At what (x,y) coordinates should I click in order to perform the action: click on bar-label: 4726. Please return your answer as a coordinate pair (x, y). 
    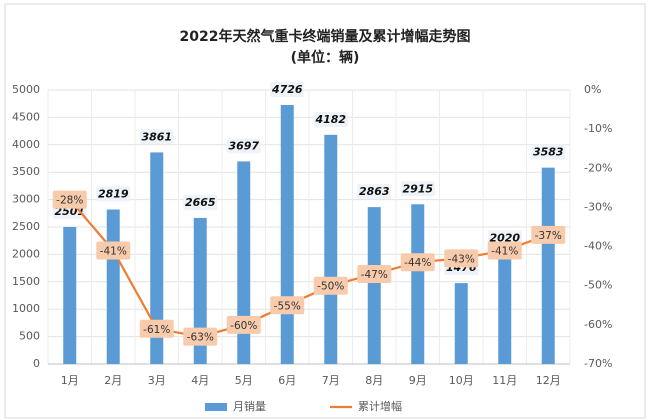
    Looking at the image, I should click on (287, 89).